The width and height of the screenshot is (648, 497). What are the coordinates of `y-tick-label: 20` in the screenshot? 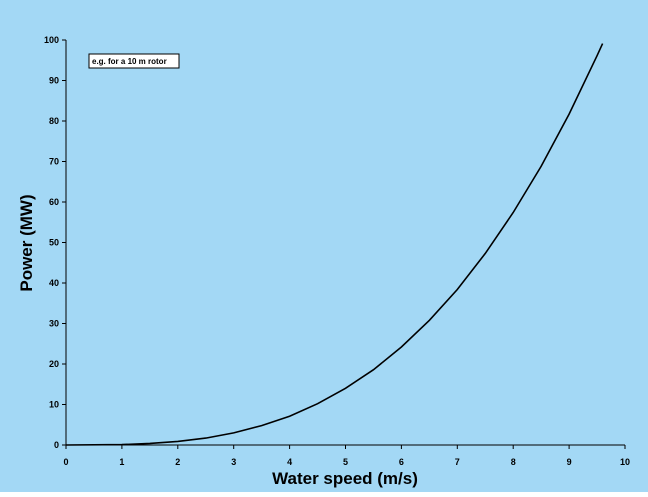 It's located at (54, 364).